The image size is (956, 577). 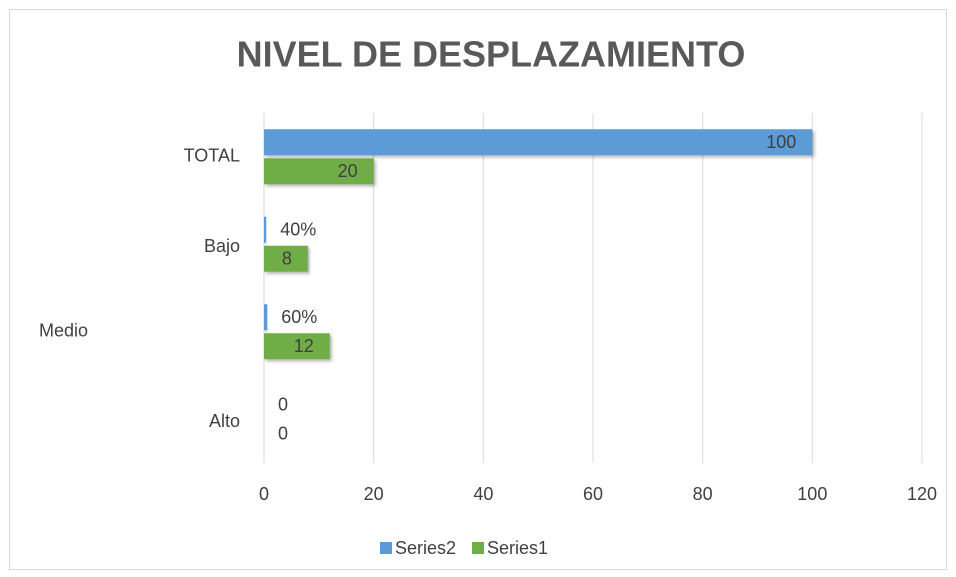 I want to click on data-label: 8, so click(x=287, y=259).